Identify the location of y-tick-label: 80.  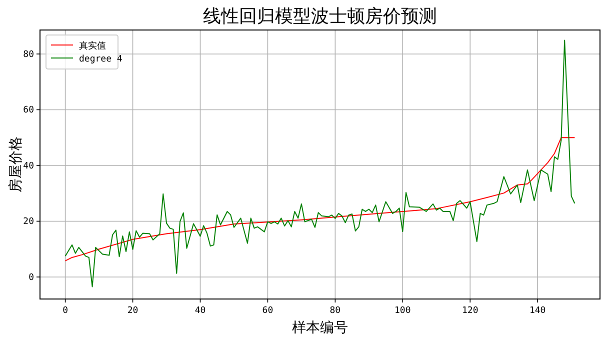
(28, 55).